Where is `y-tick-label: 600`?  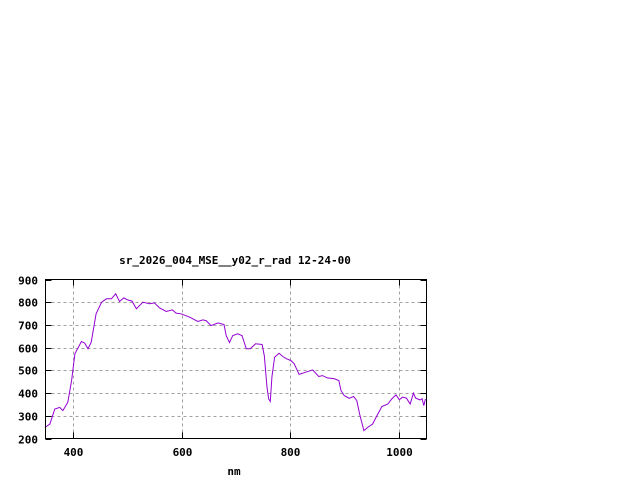 y-tick-label: 600 is located at coordinates (28, 349).